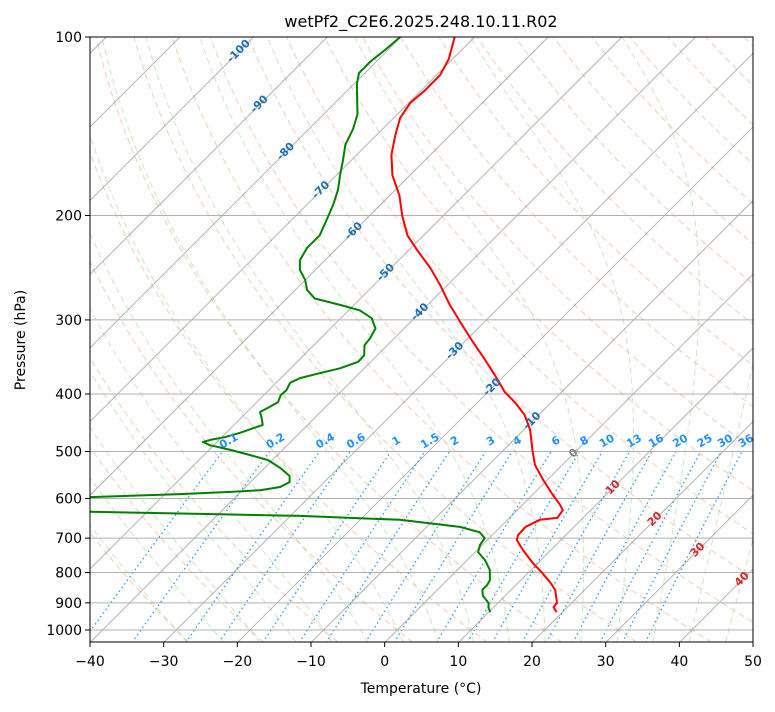 Image resolution: width=775 pixels, height=712 pixels. I want to click on mixing-ratio-label: 2, so click(454, 440).